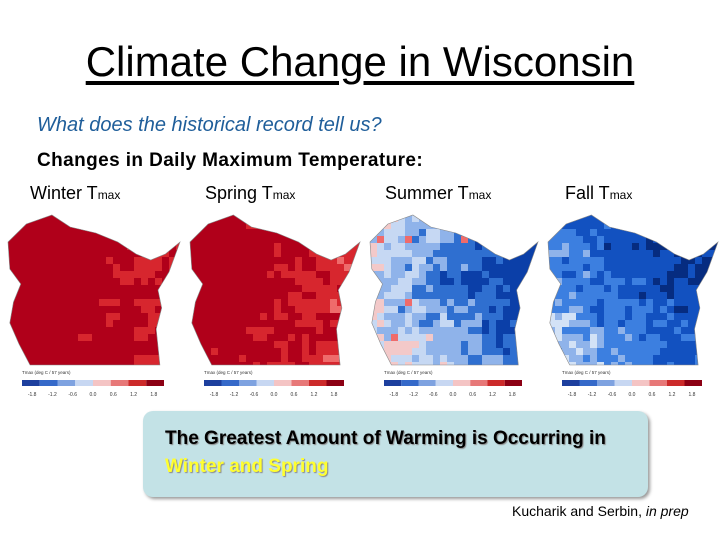  Describe the element at coordinates (633, 290) in the screenshot. I see `map-outline` at that location.